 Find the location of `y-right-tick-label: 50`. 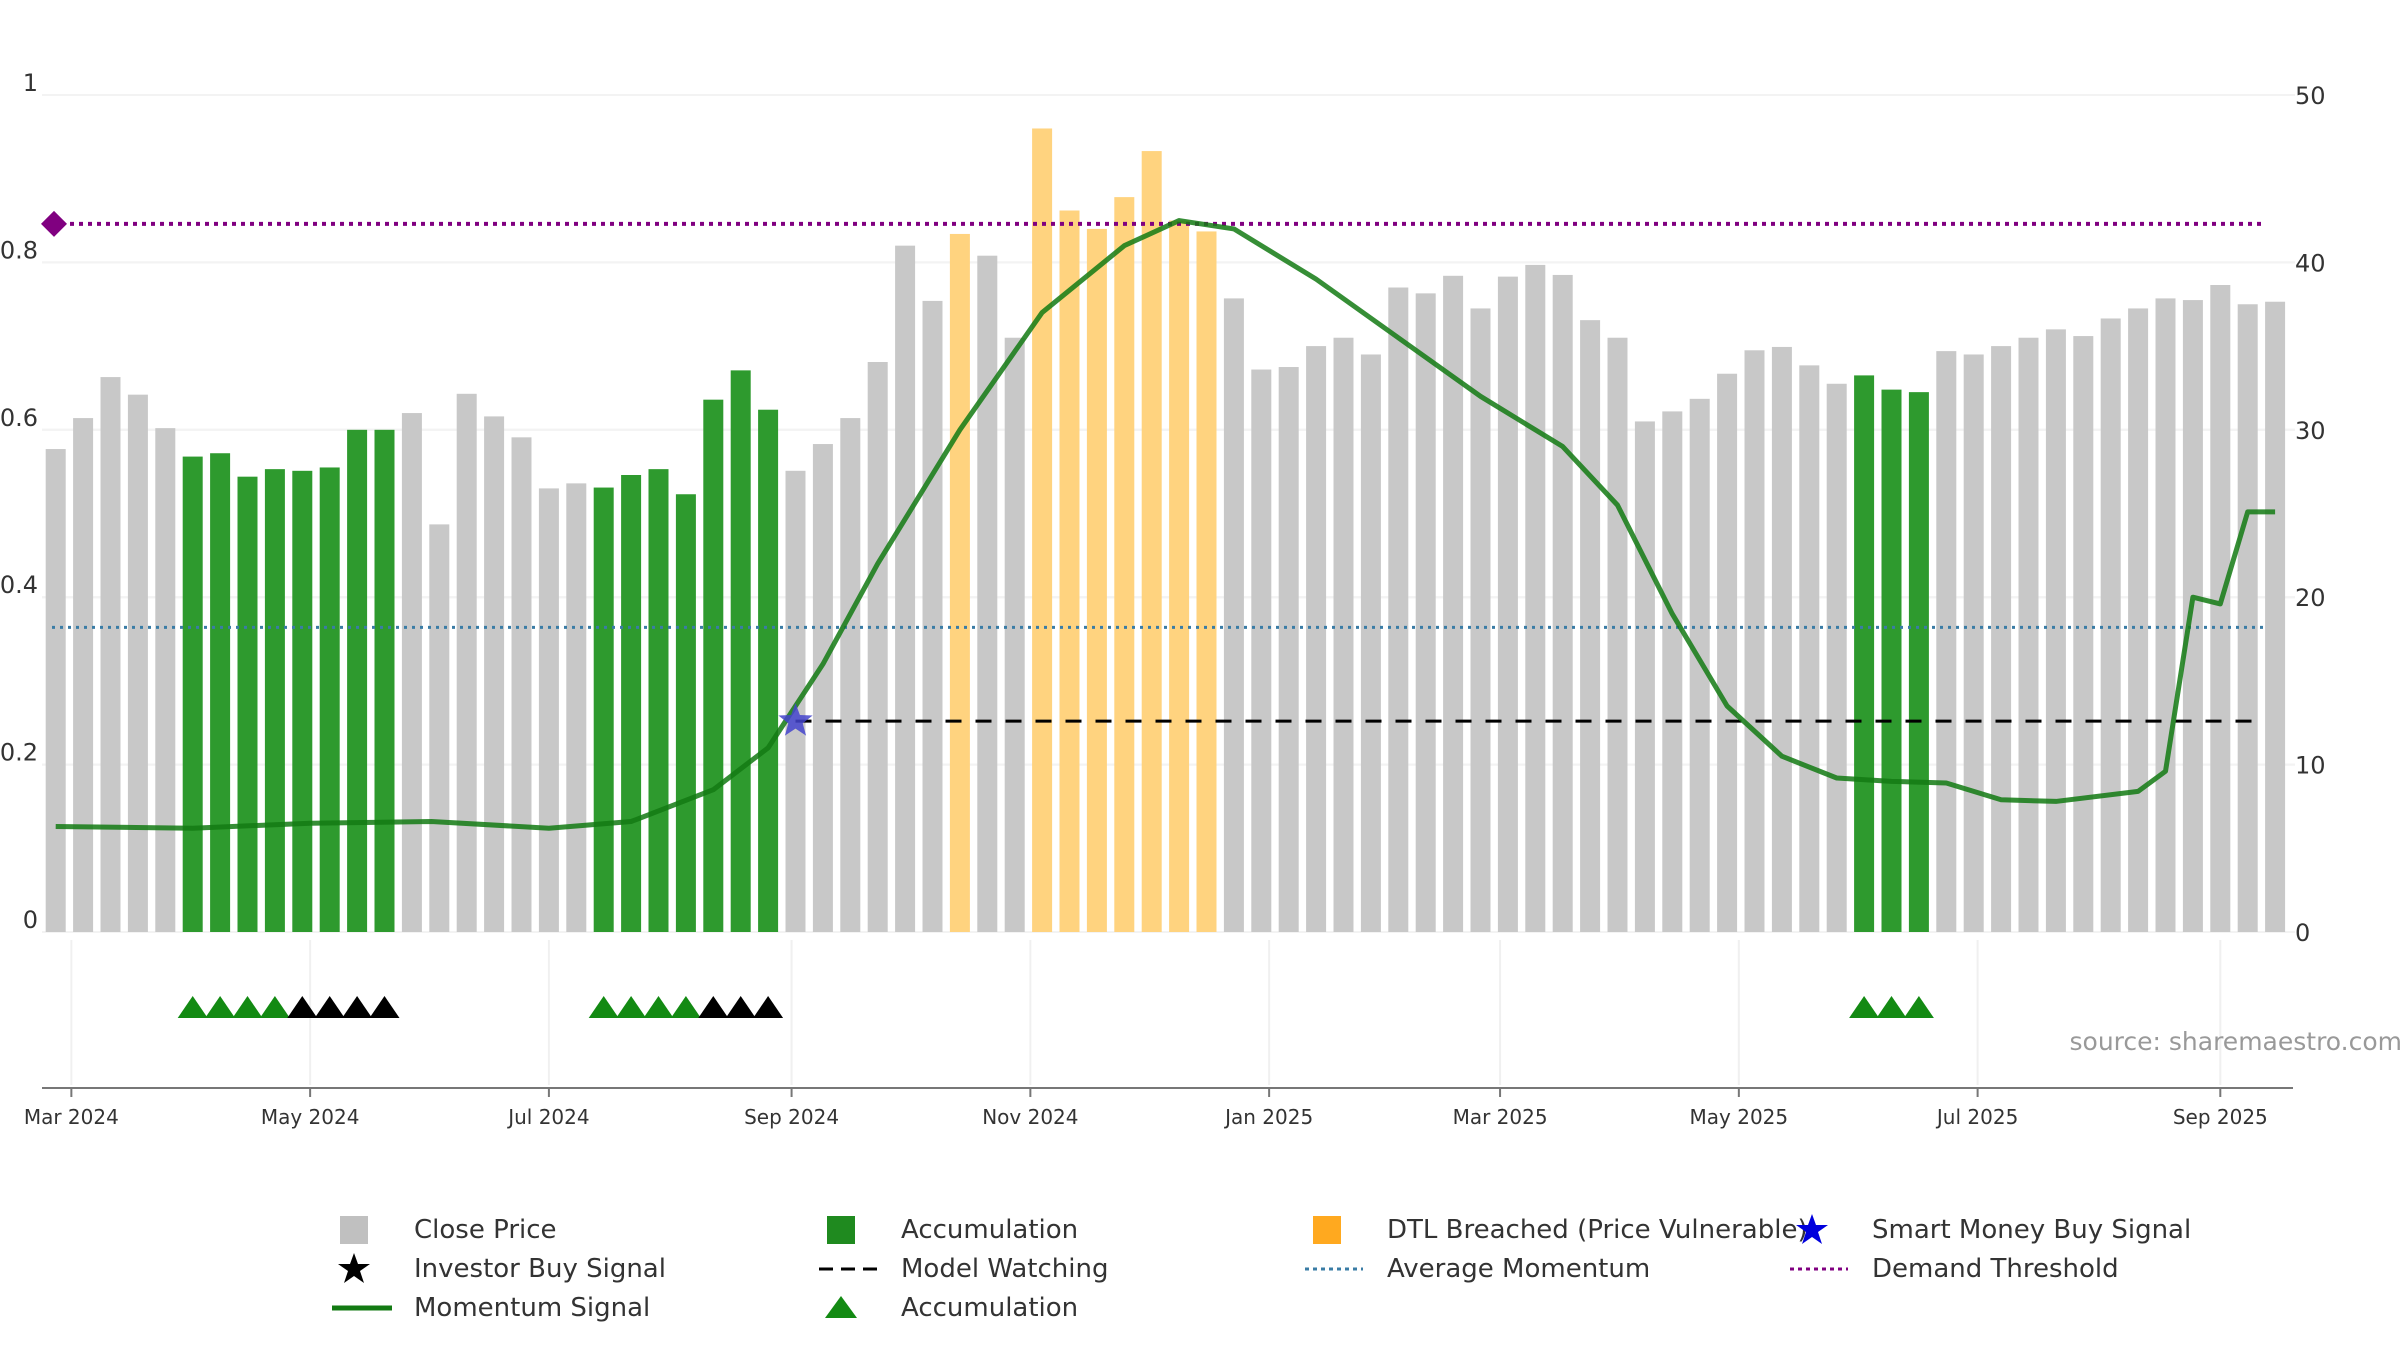

y-right-tick-label: 50 is located at coordinates (2310, 96).